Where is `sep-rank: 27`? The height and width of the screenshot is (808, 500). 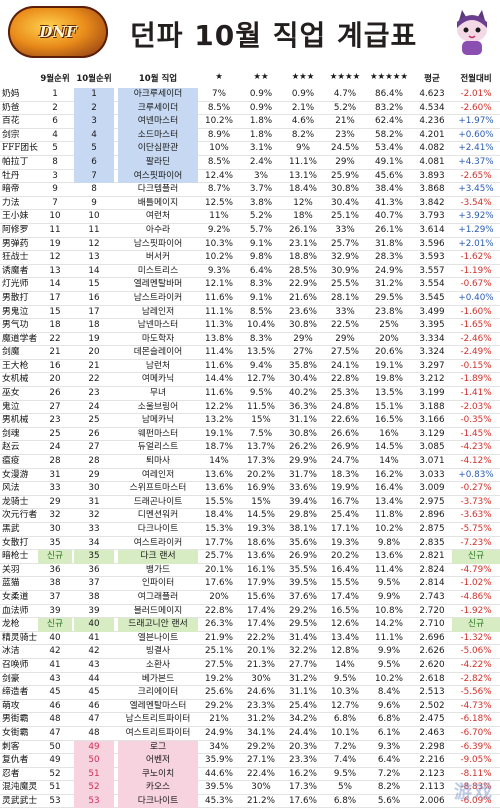
sep-rank: 27 is located at coordinates (55, 406).